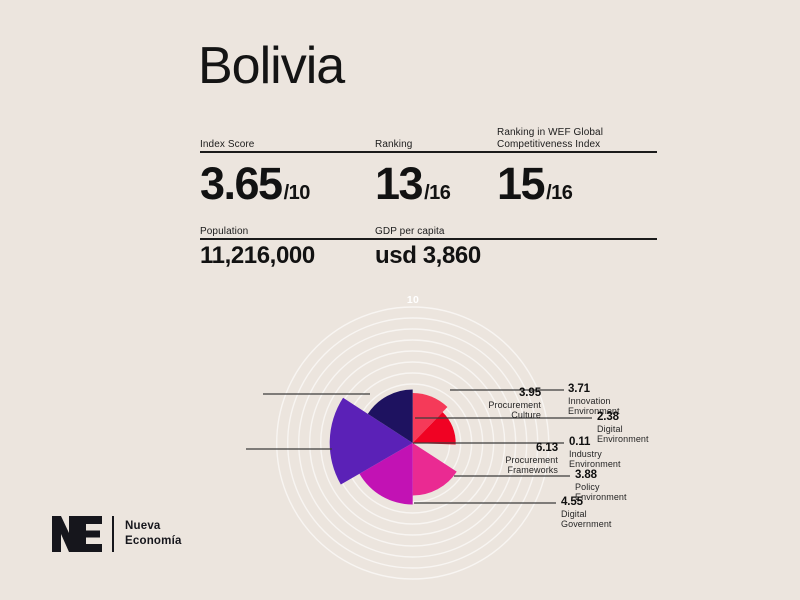 The height and width of the screenshot is (600, 800). What do you see at coordinates (117, 534) in the screenshot?
I see `nueva-economia-logo: Nueva Economía` at bounding box center [117, 534].